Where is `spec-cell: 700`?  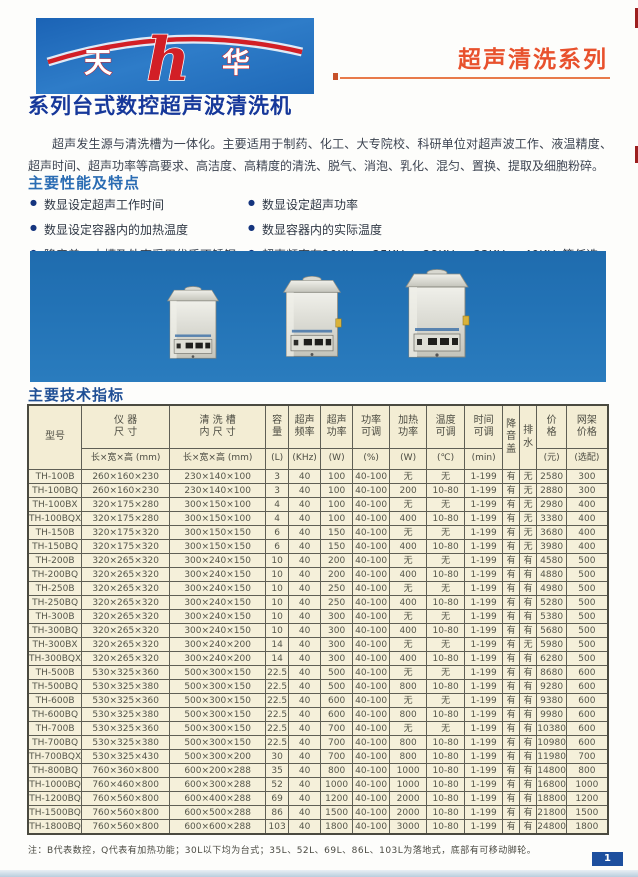
spec-cell: 700 is located at coordinates (337, 728).